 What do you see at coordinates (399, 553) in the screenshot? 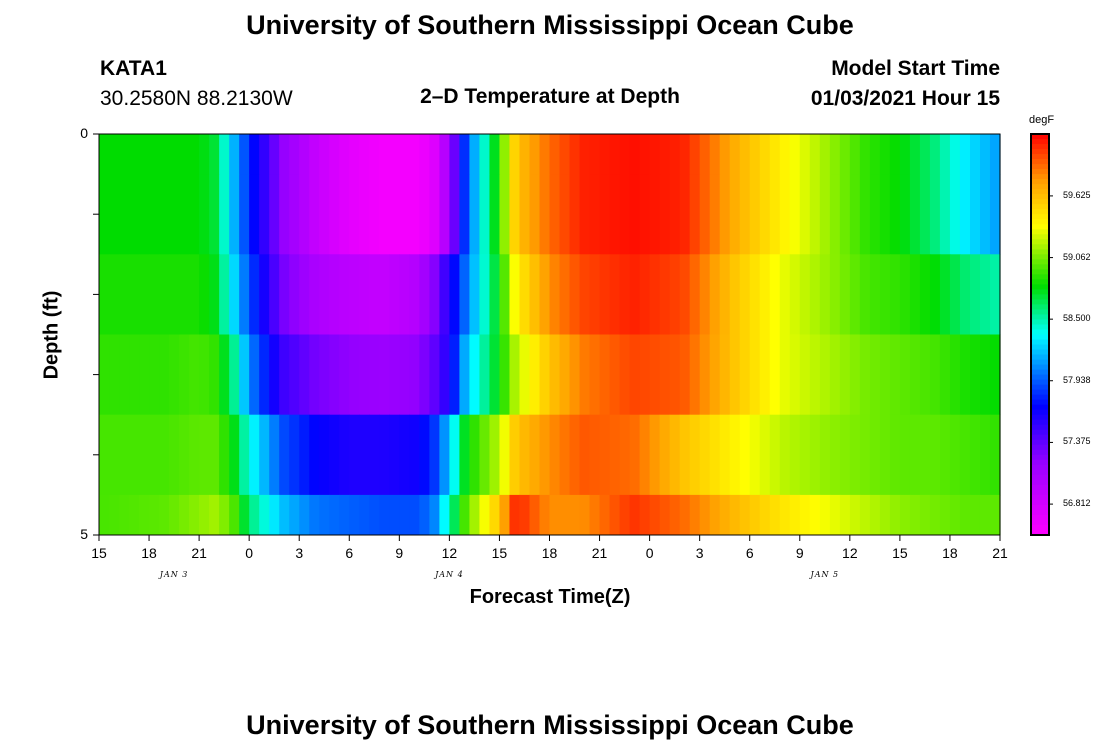
I see `x-tick-label: 9` at bounding box center [399, 553].